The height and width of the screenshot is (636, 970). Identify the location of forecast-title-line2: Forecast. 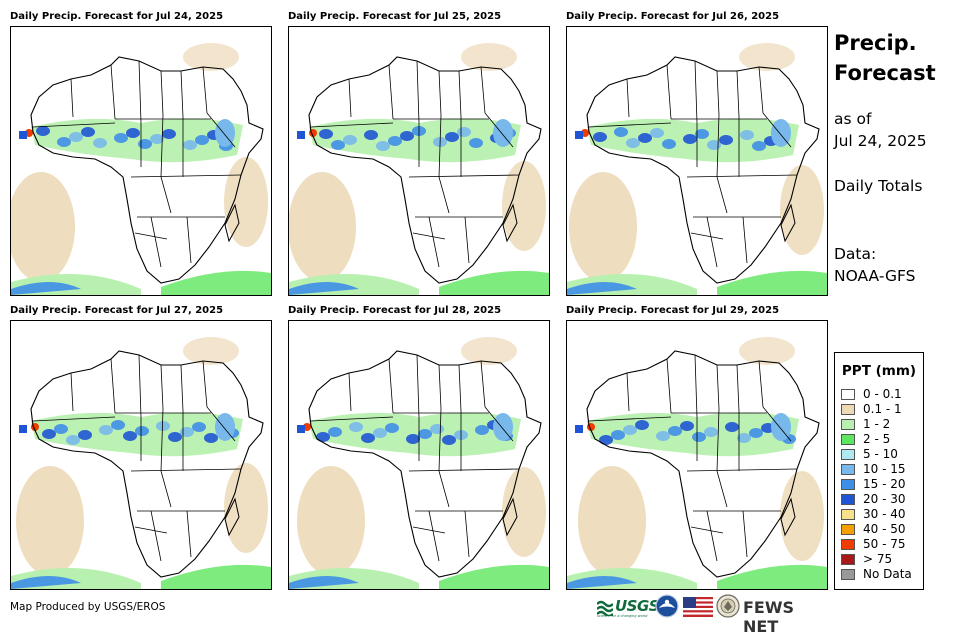
(885, 73).